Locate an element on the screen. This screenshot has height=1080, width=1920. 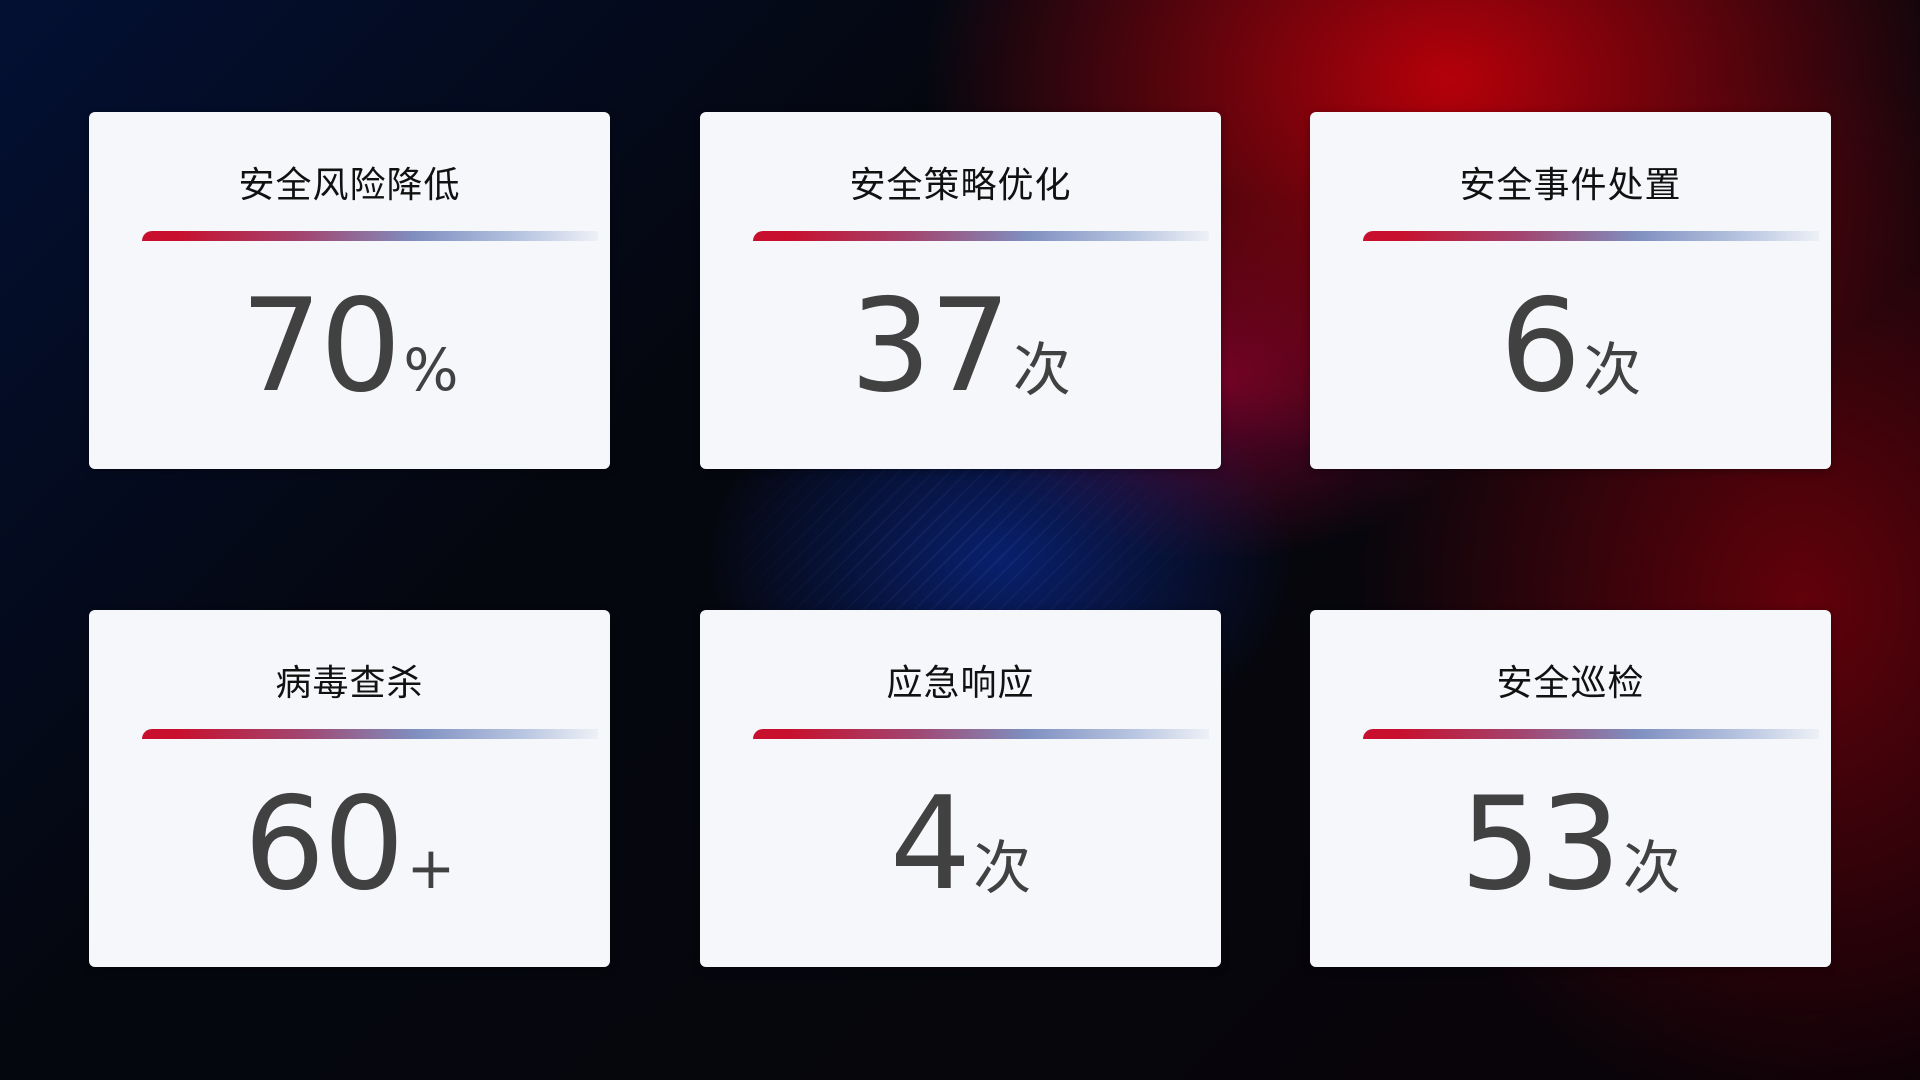
stat-card-emergency-response: 应急响应 4次 is located at coordinates (960, 788).